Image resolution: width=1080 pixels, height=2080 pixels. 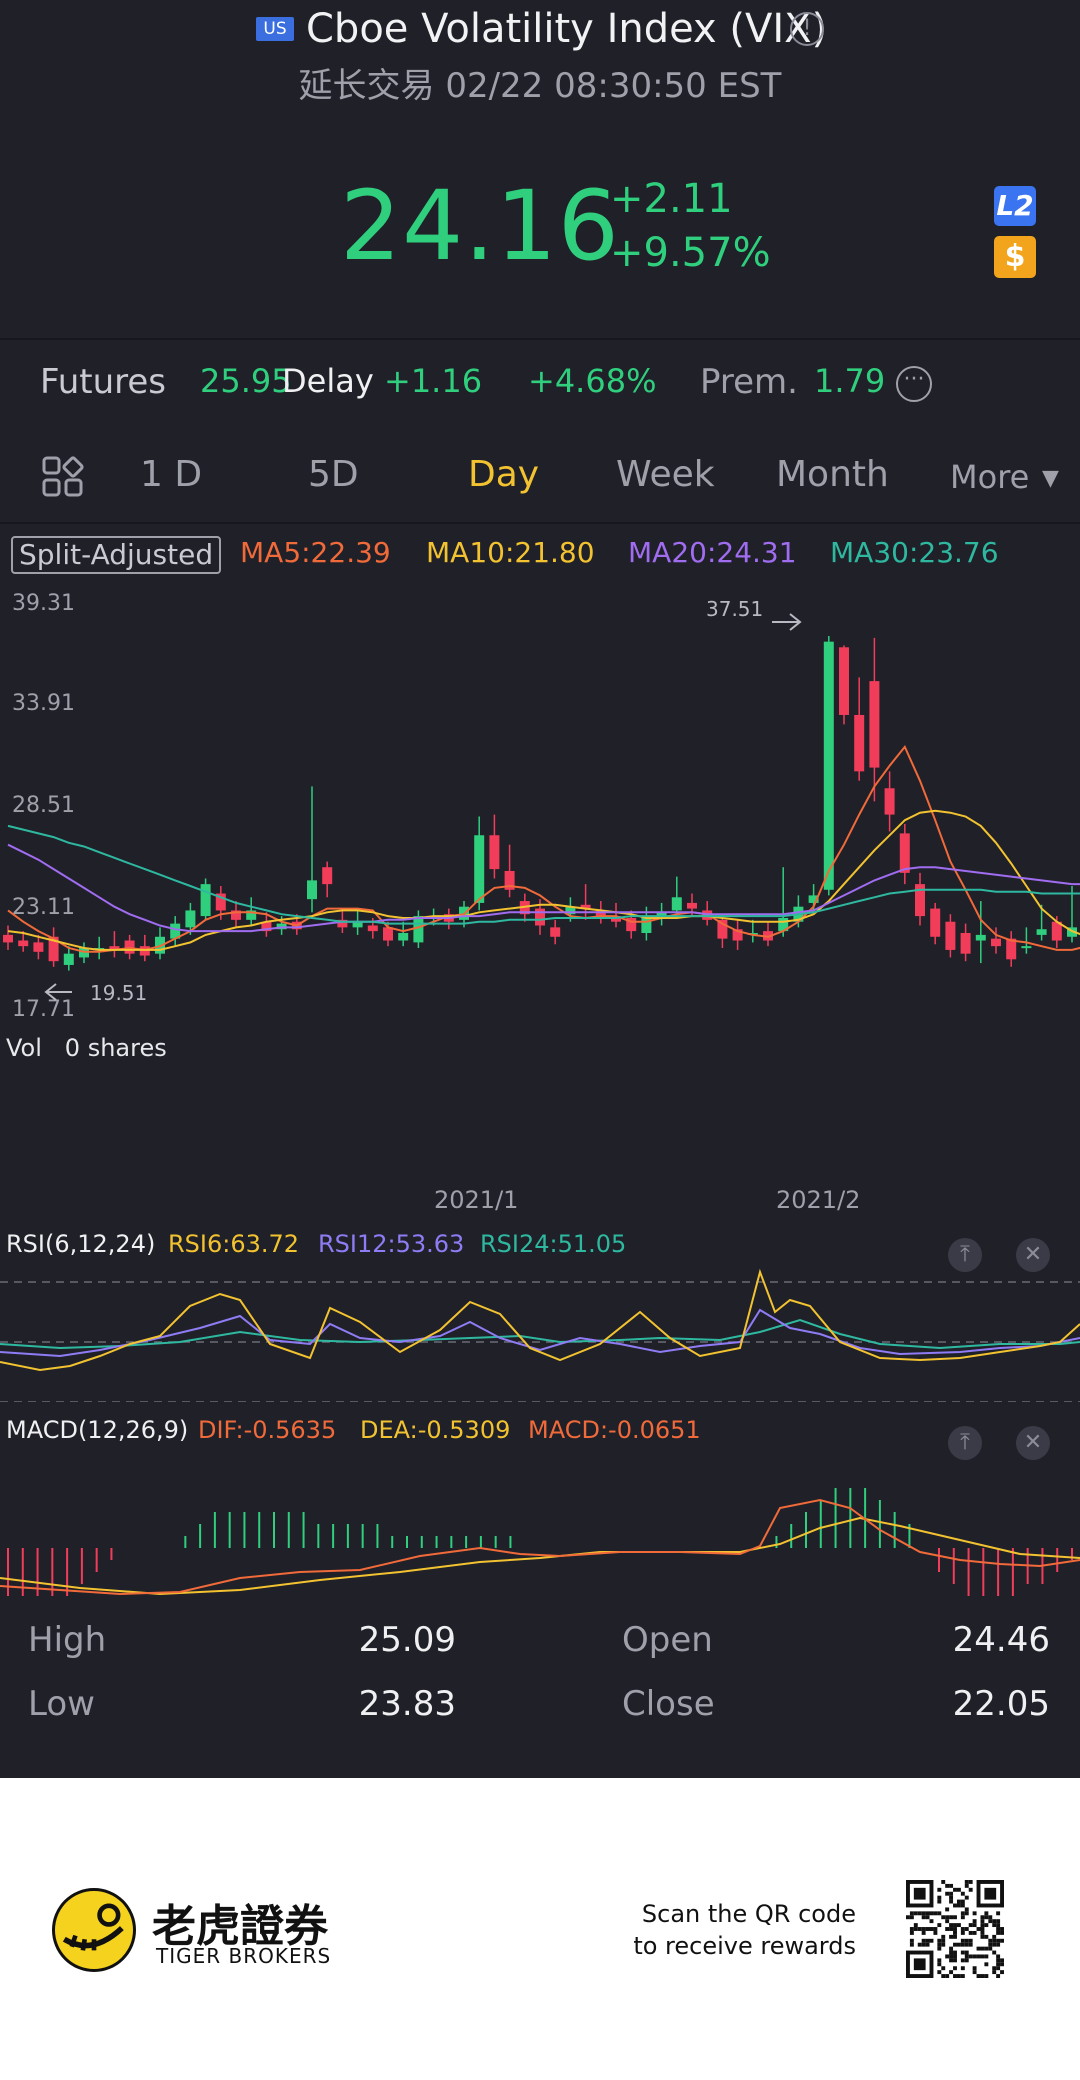 What do you see at coordinates (1001, 1640) in the screenshot?
I see `open-value: 24.46` at bounding box center [1001, 1640].